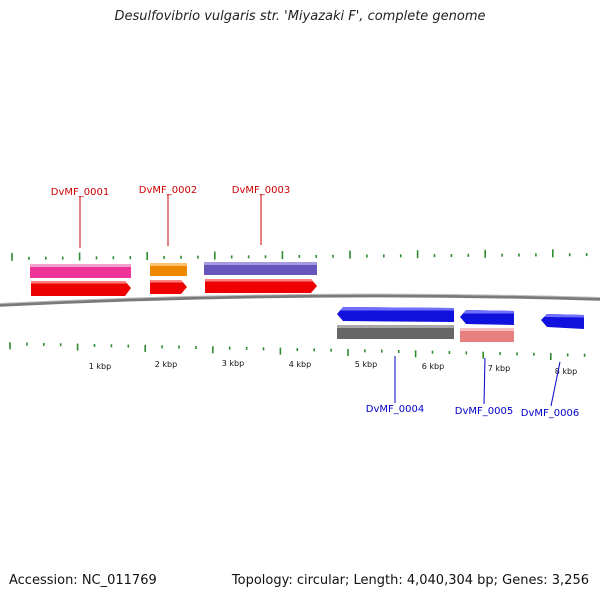 The image size is (600, 600). I want to click on ticks-forward, so click(299, 255).